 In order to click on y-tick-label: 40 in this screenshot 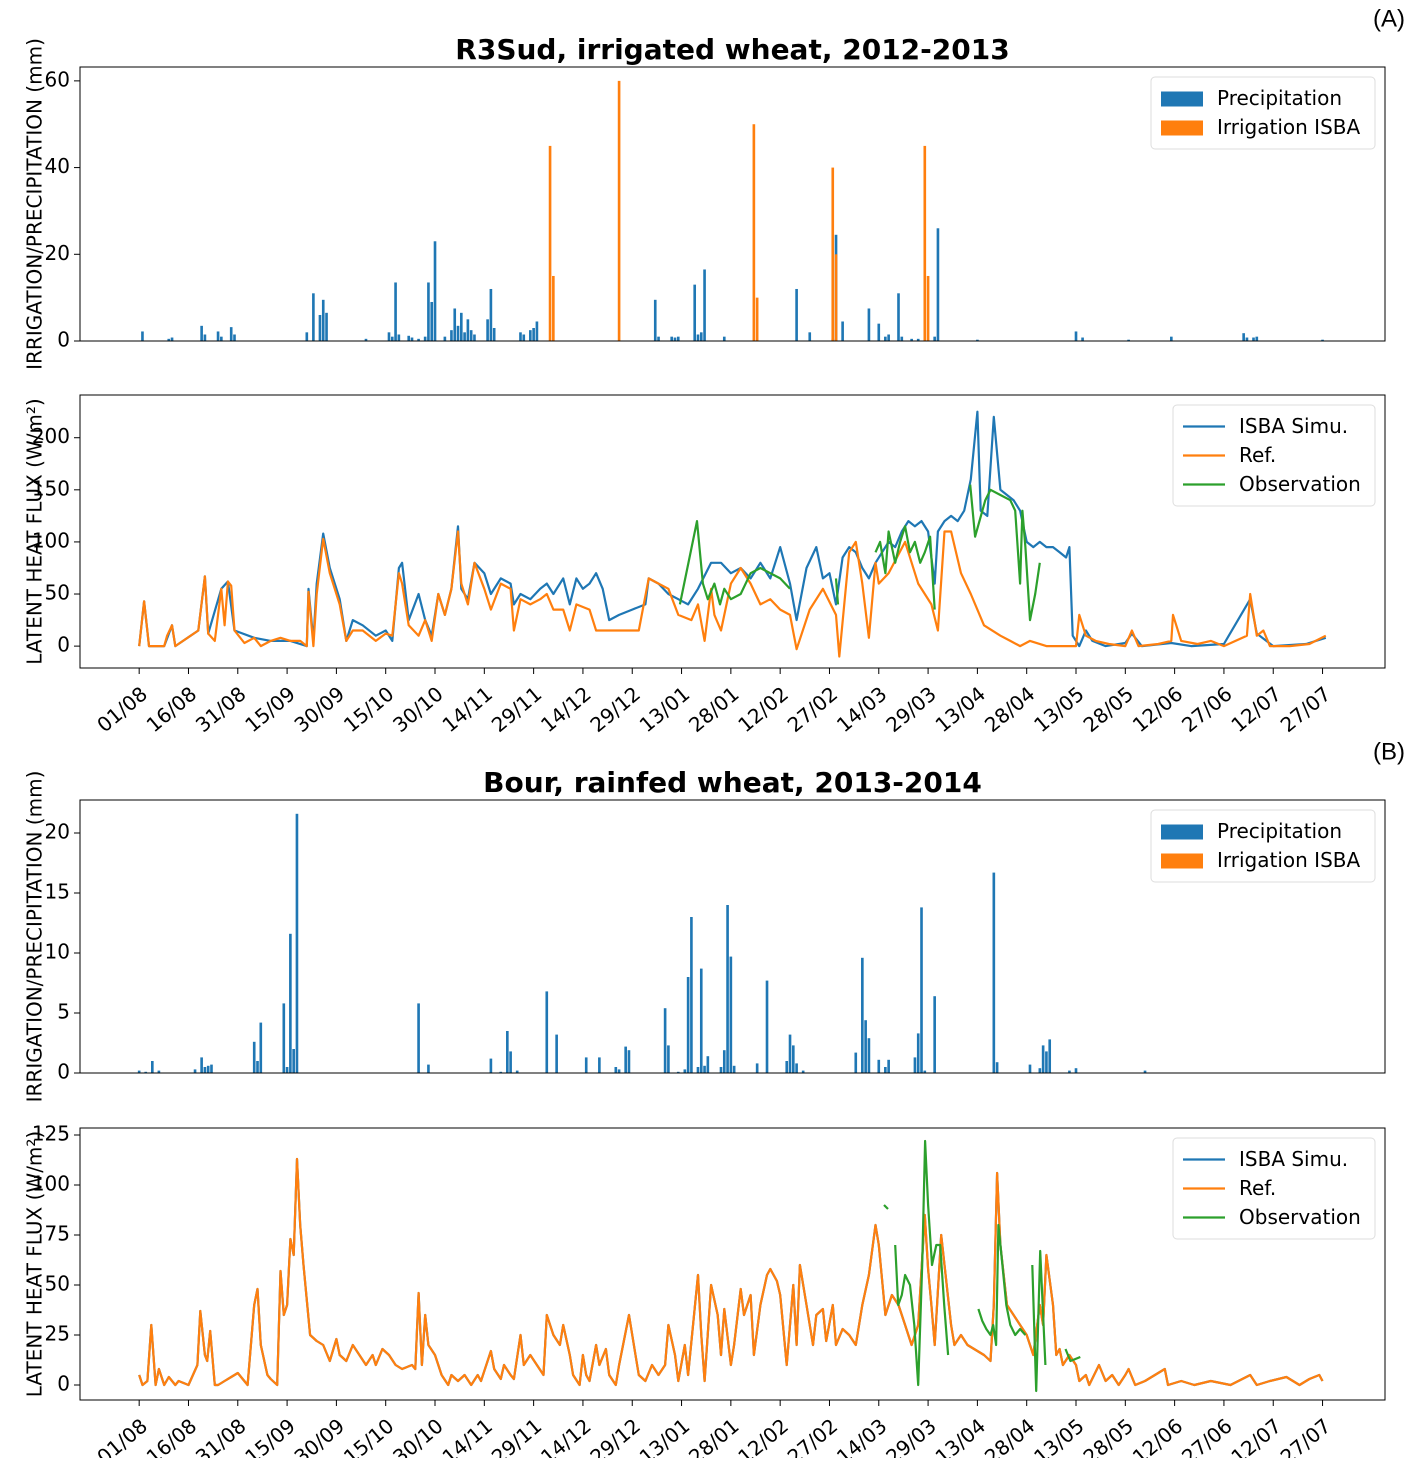, I will do `click(57, 166)`.